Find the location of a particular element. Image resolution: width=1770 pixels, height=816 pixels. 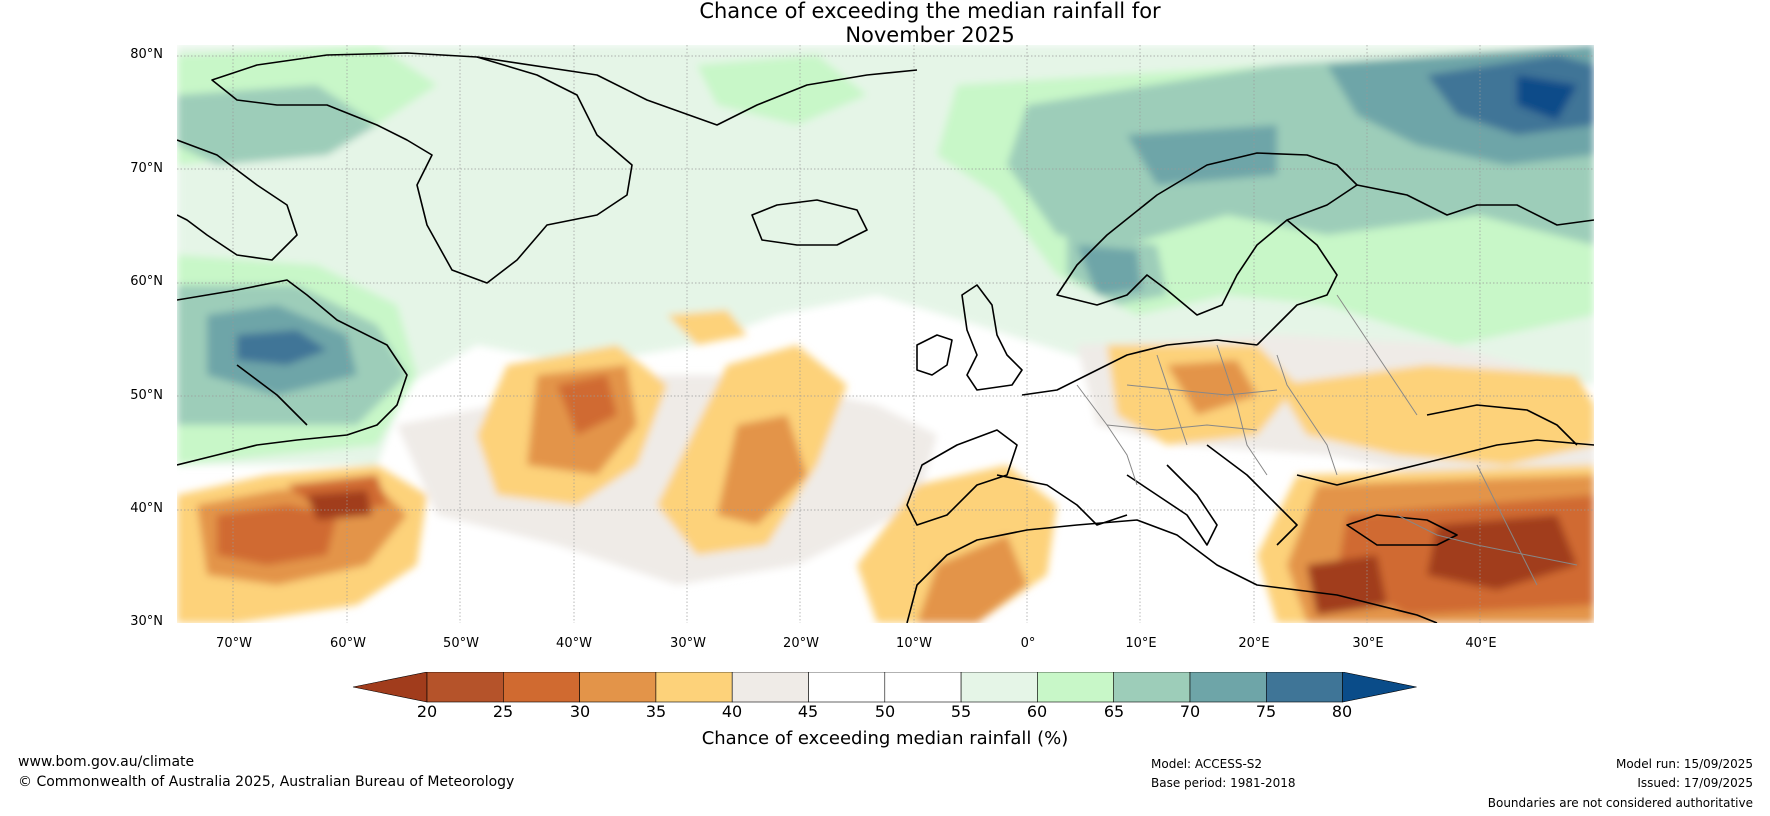

colorbar is located at coordinates (884, 687).